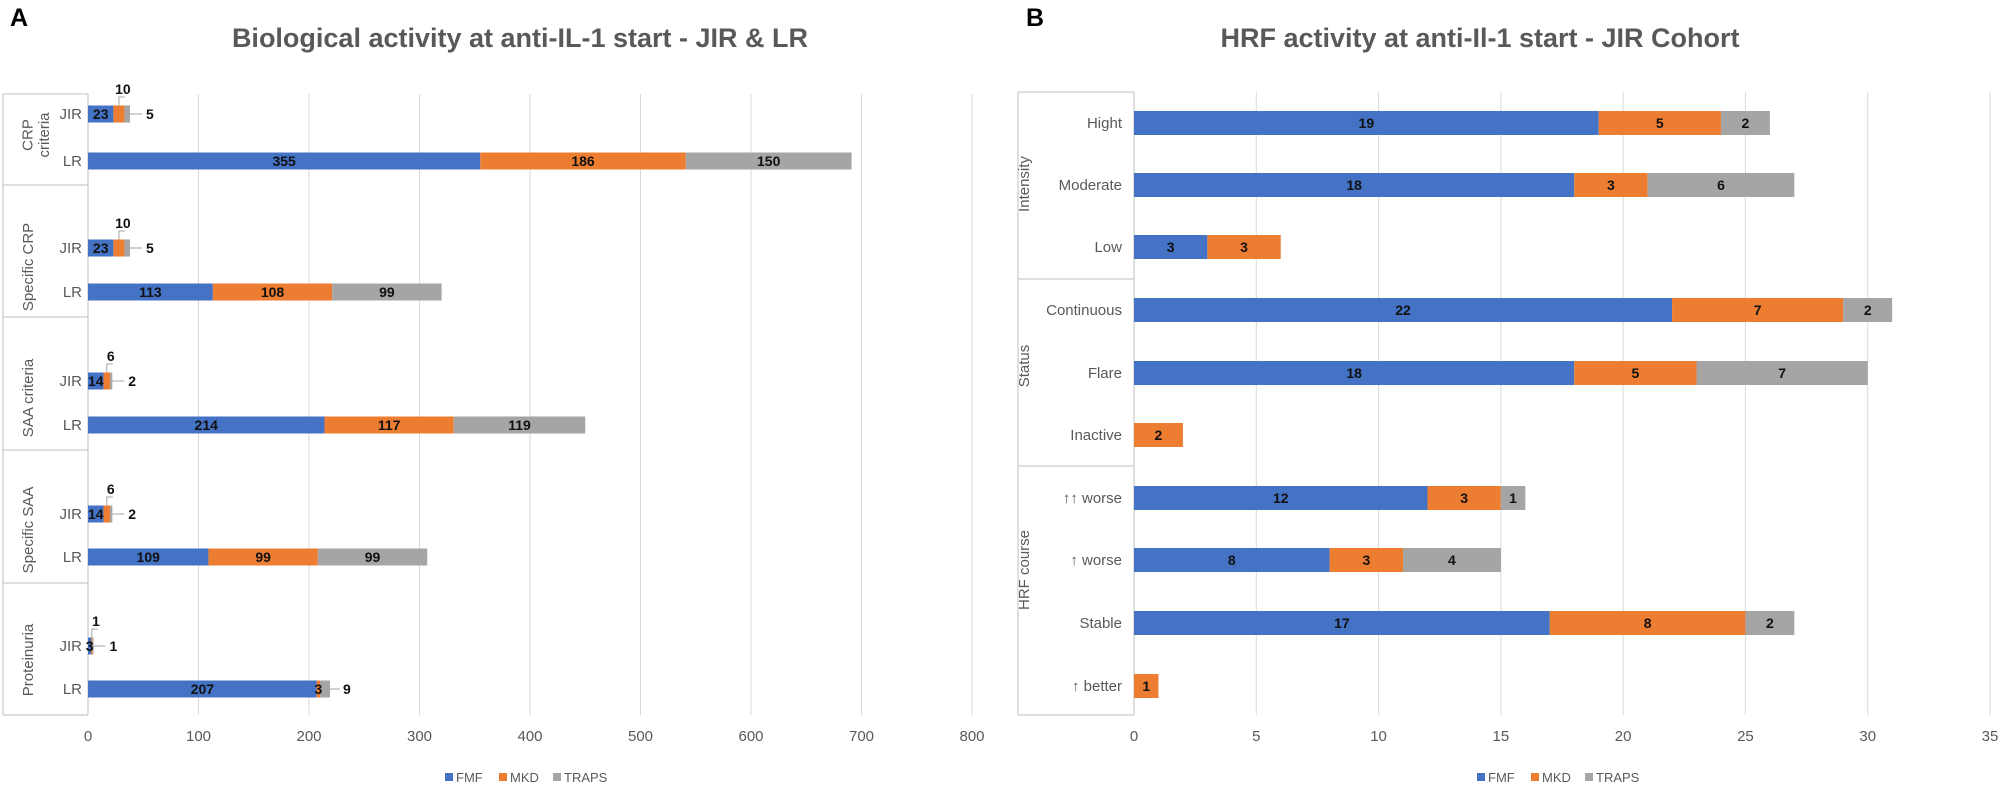  What do you see at coordinates (861, 736) in the screenshot?
I see `x-tick-label: 700` at bounding box center [861, 736].